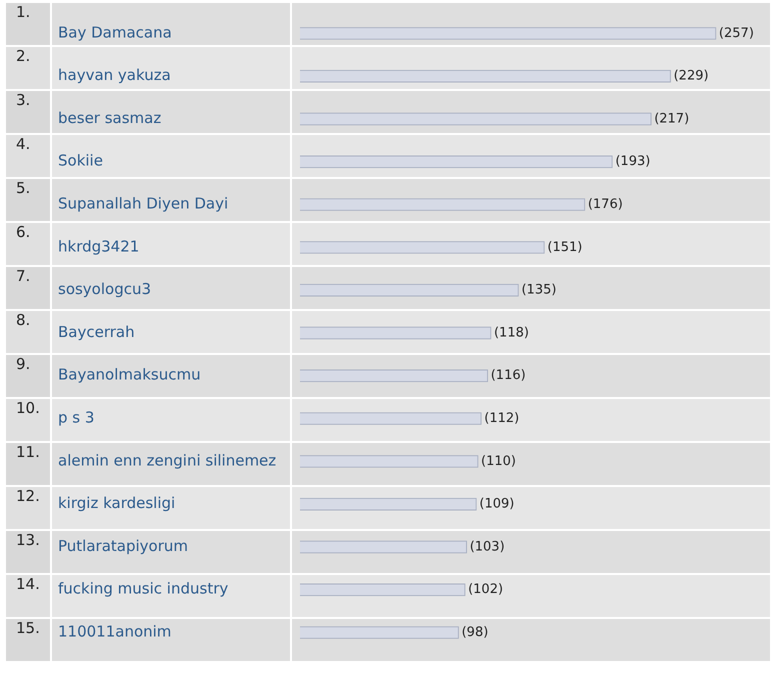  Describe the element at coordinates (508, 376) in the screenshot. I see `data-label: (116)` at that location.